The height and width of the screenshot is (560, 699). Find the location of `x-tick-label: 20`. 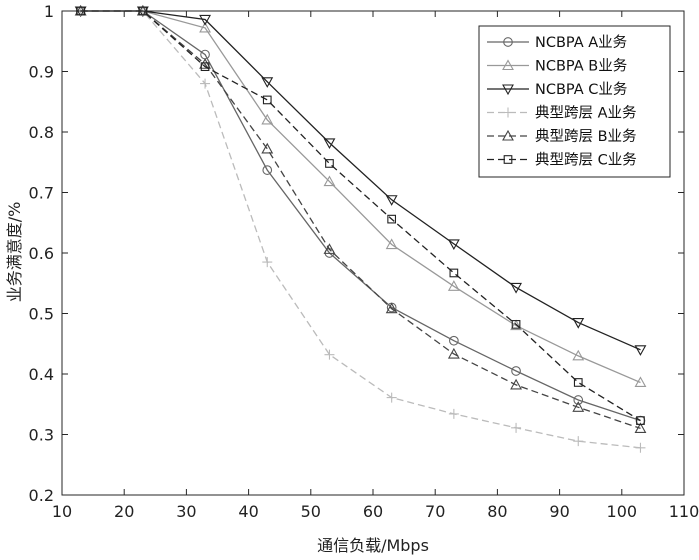

x-tick-label: 20 is located at coordinates (124, 511).